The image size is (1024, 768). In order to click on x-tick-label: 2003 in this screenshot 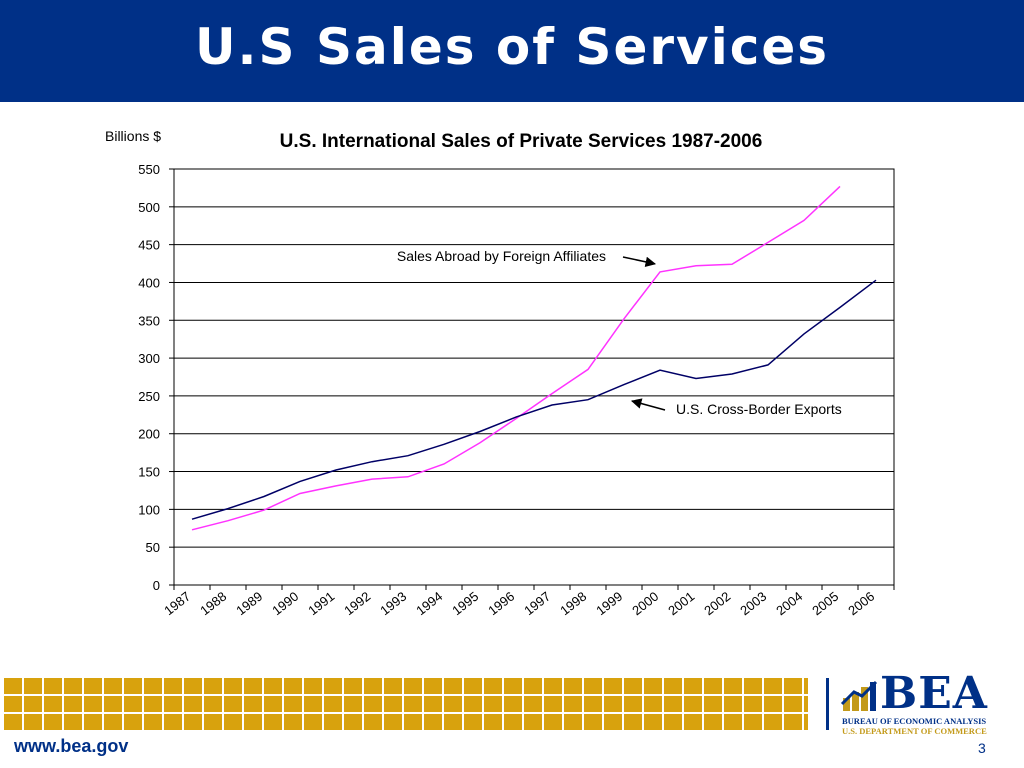, I will do `click(753, 604)`.